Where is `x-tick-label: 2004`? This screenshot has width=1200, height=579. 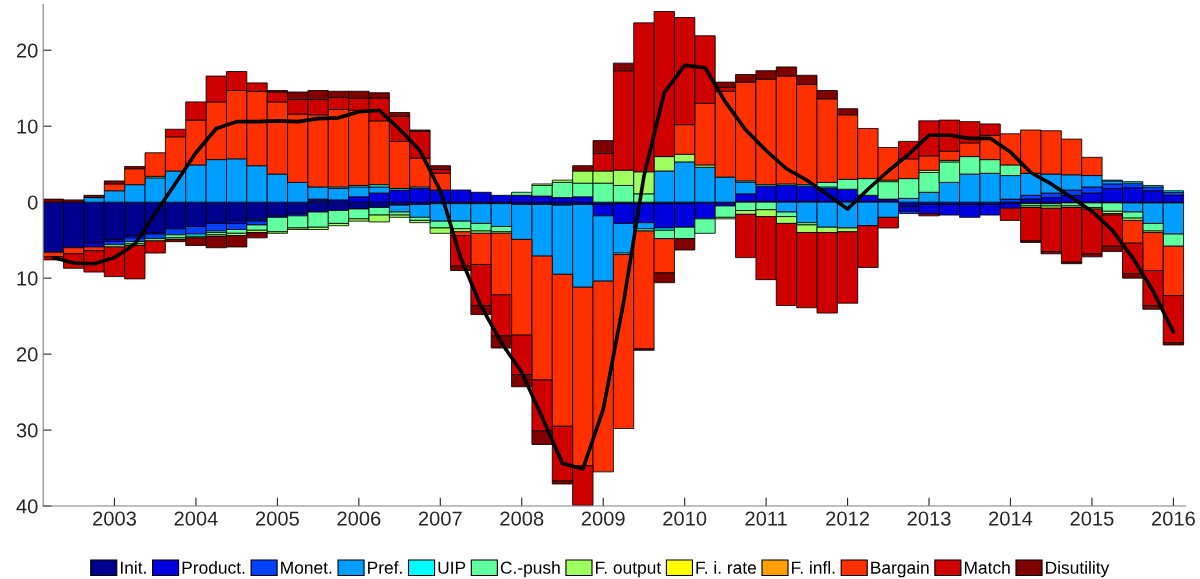 x-tick-label: 2004 is located at coordinates (196, 518).